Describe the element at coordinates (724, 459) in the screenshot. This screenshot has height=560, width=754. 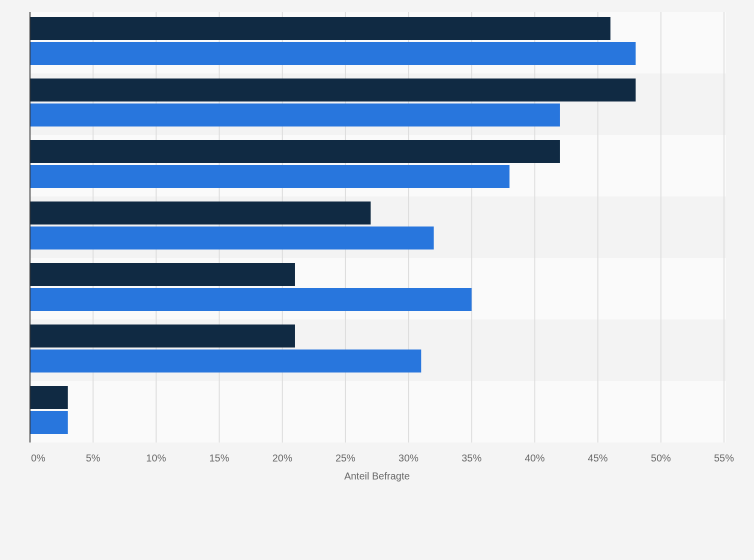
I see `x-tick-label: 55%` at that location.